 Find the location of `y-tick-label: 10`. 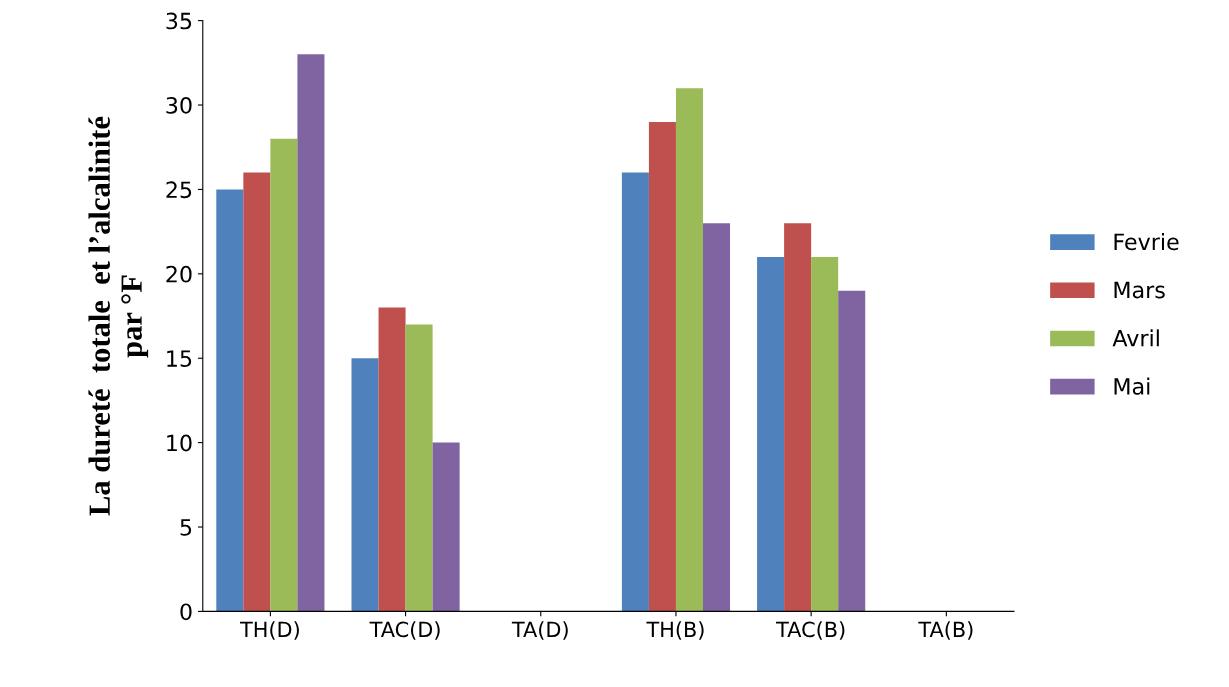

y-tick-label: 10 is located at coordinates (179, 443).